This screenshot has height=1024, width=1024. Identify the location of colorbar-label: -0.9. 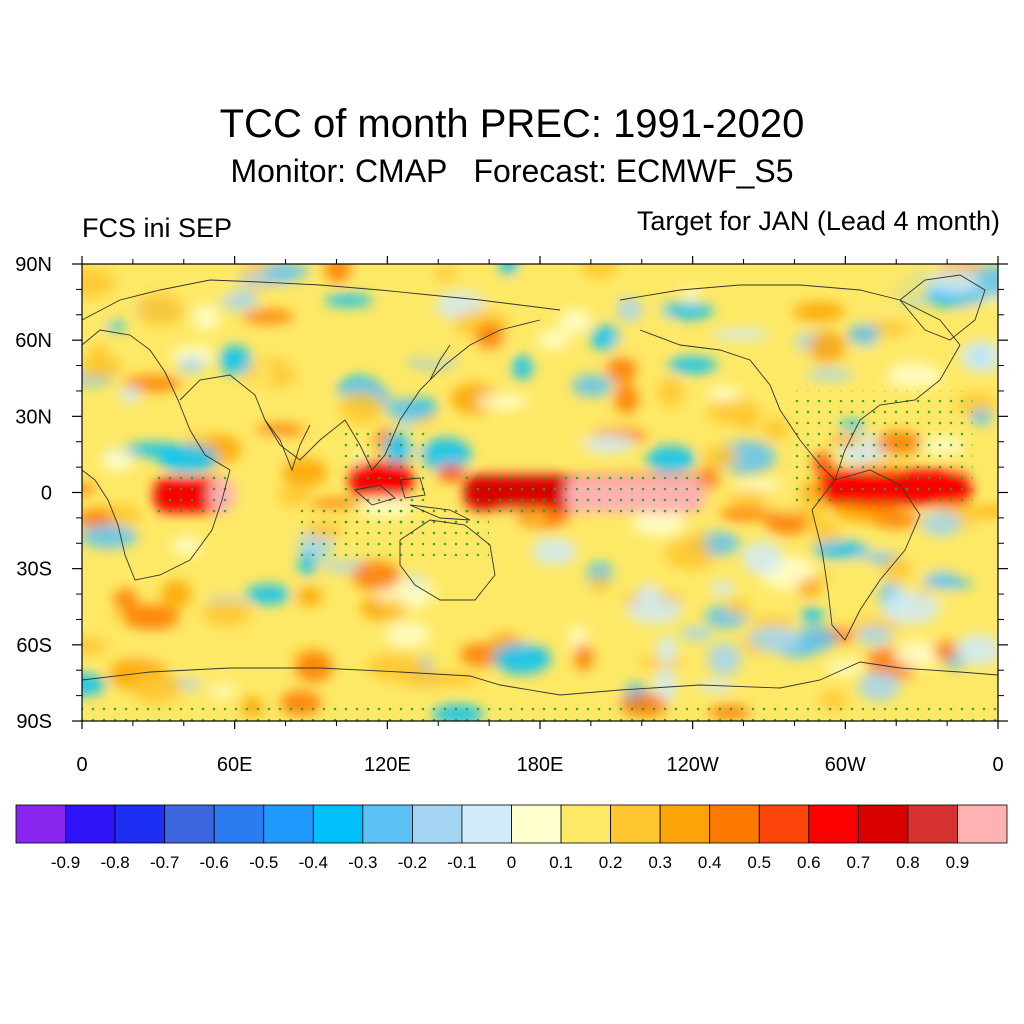
(65, 862).